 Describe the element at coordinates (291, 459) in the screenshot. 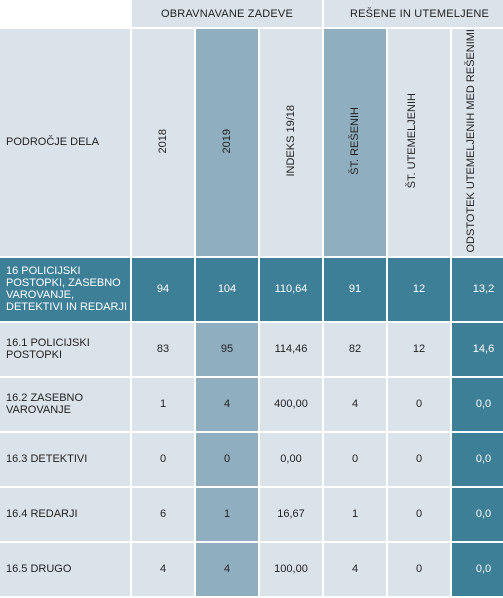

I see `cell-index: 0,00` at that location.